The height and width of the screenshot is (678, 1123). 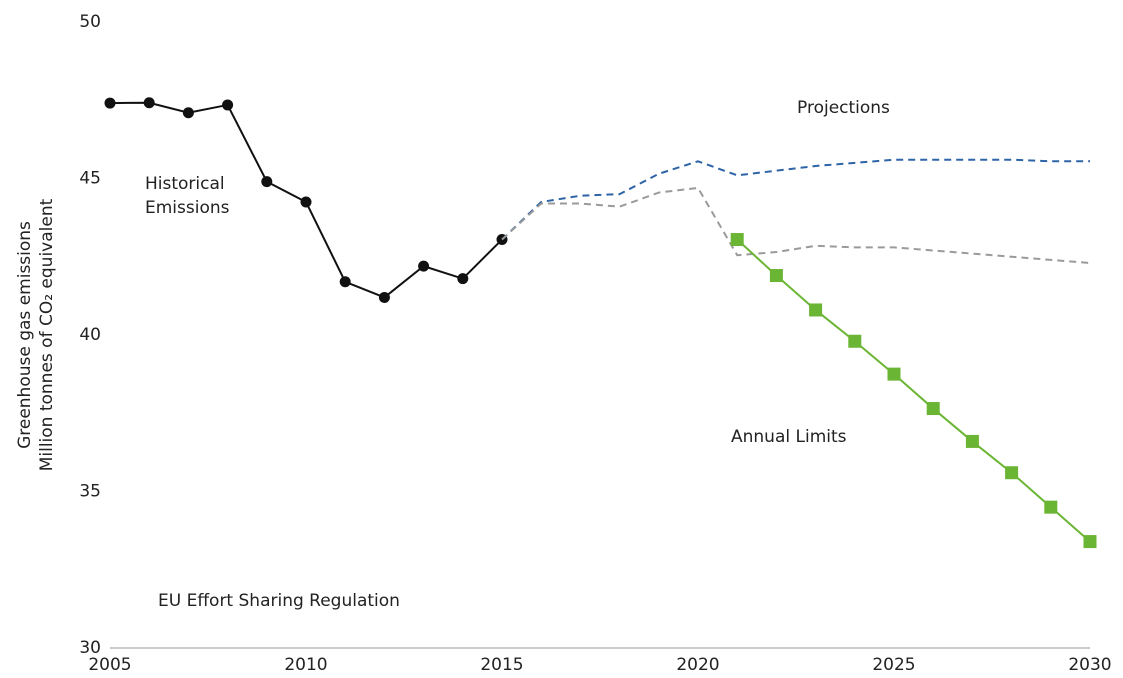 What do you see at coordinates (501, 665) in the screenshot?
I see `x-tick-label: 2015` at bounding box center [501, 665].